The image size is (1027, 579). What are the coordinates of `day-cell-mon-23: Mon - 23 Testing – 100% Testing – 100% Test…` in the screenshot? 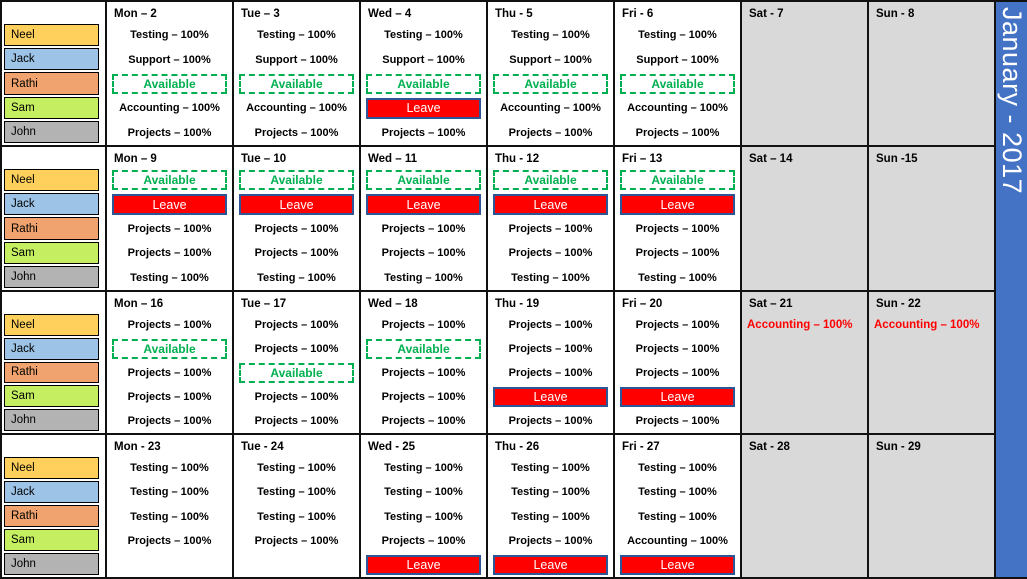 It's located at (168, 505).